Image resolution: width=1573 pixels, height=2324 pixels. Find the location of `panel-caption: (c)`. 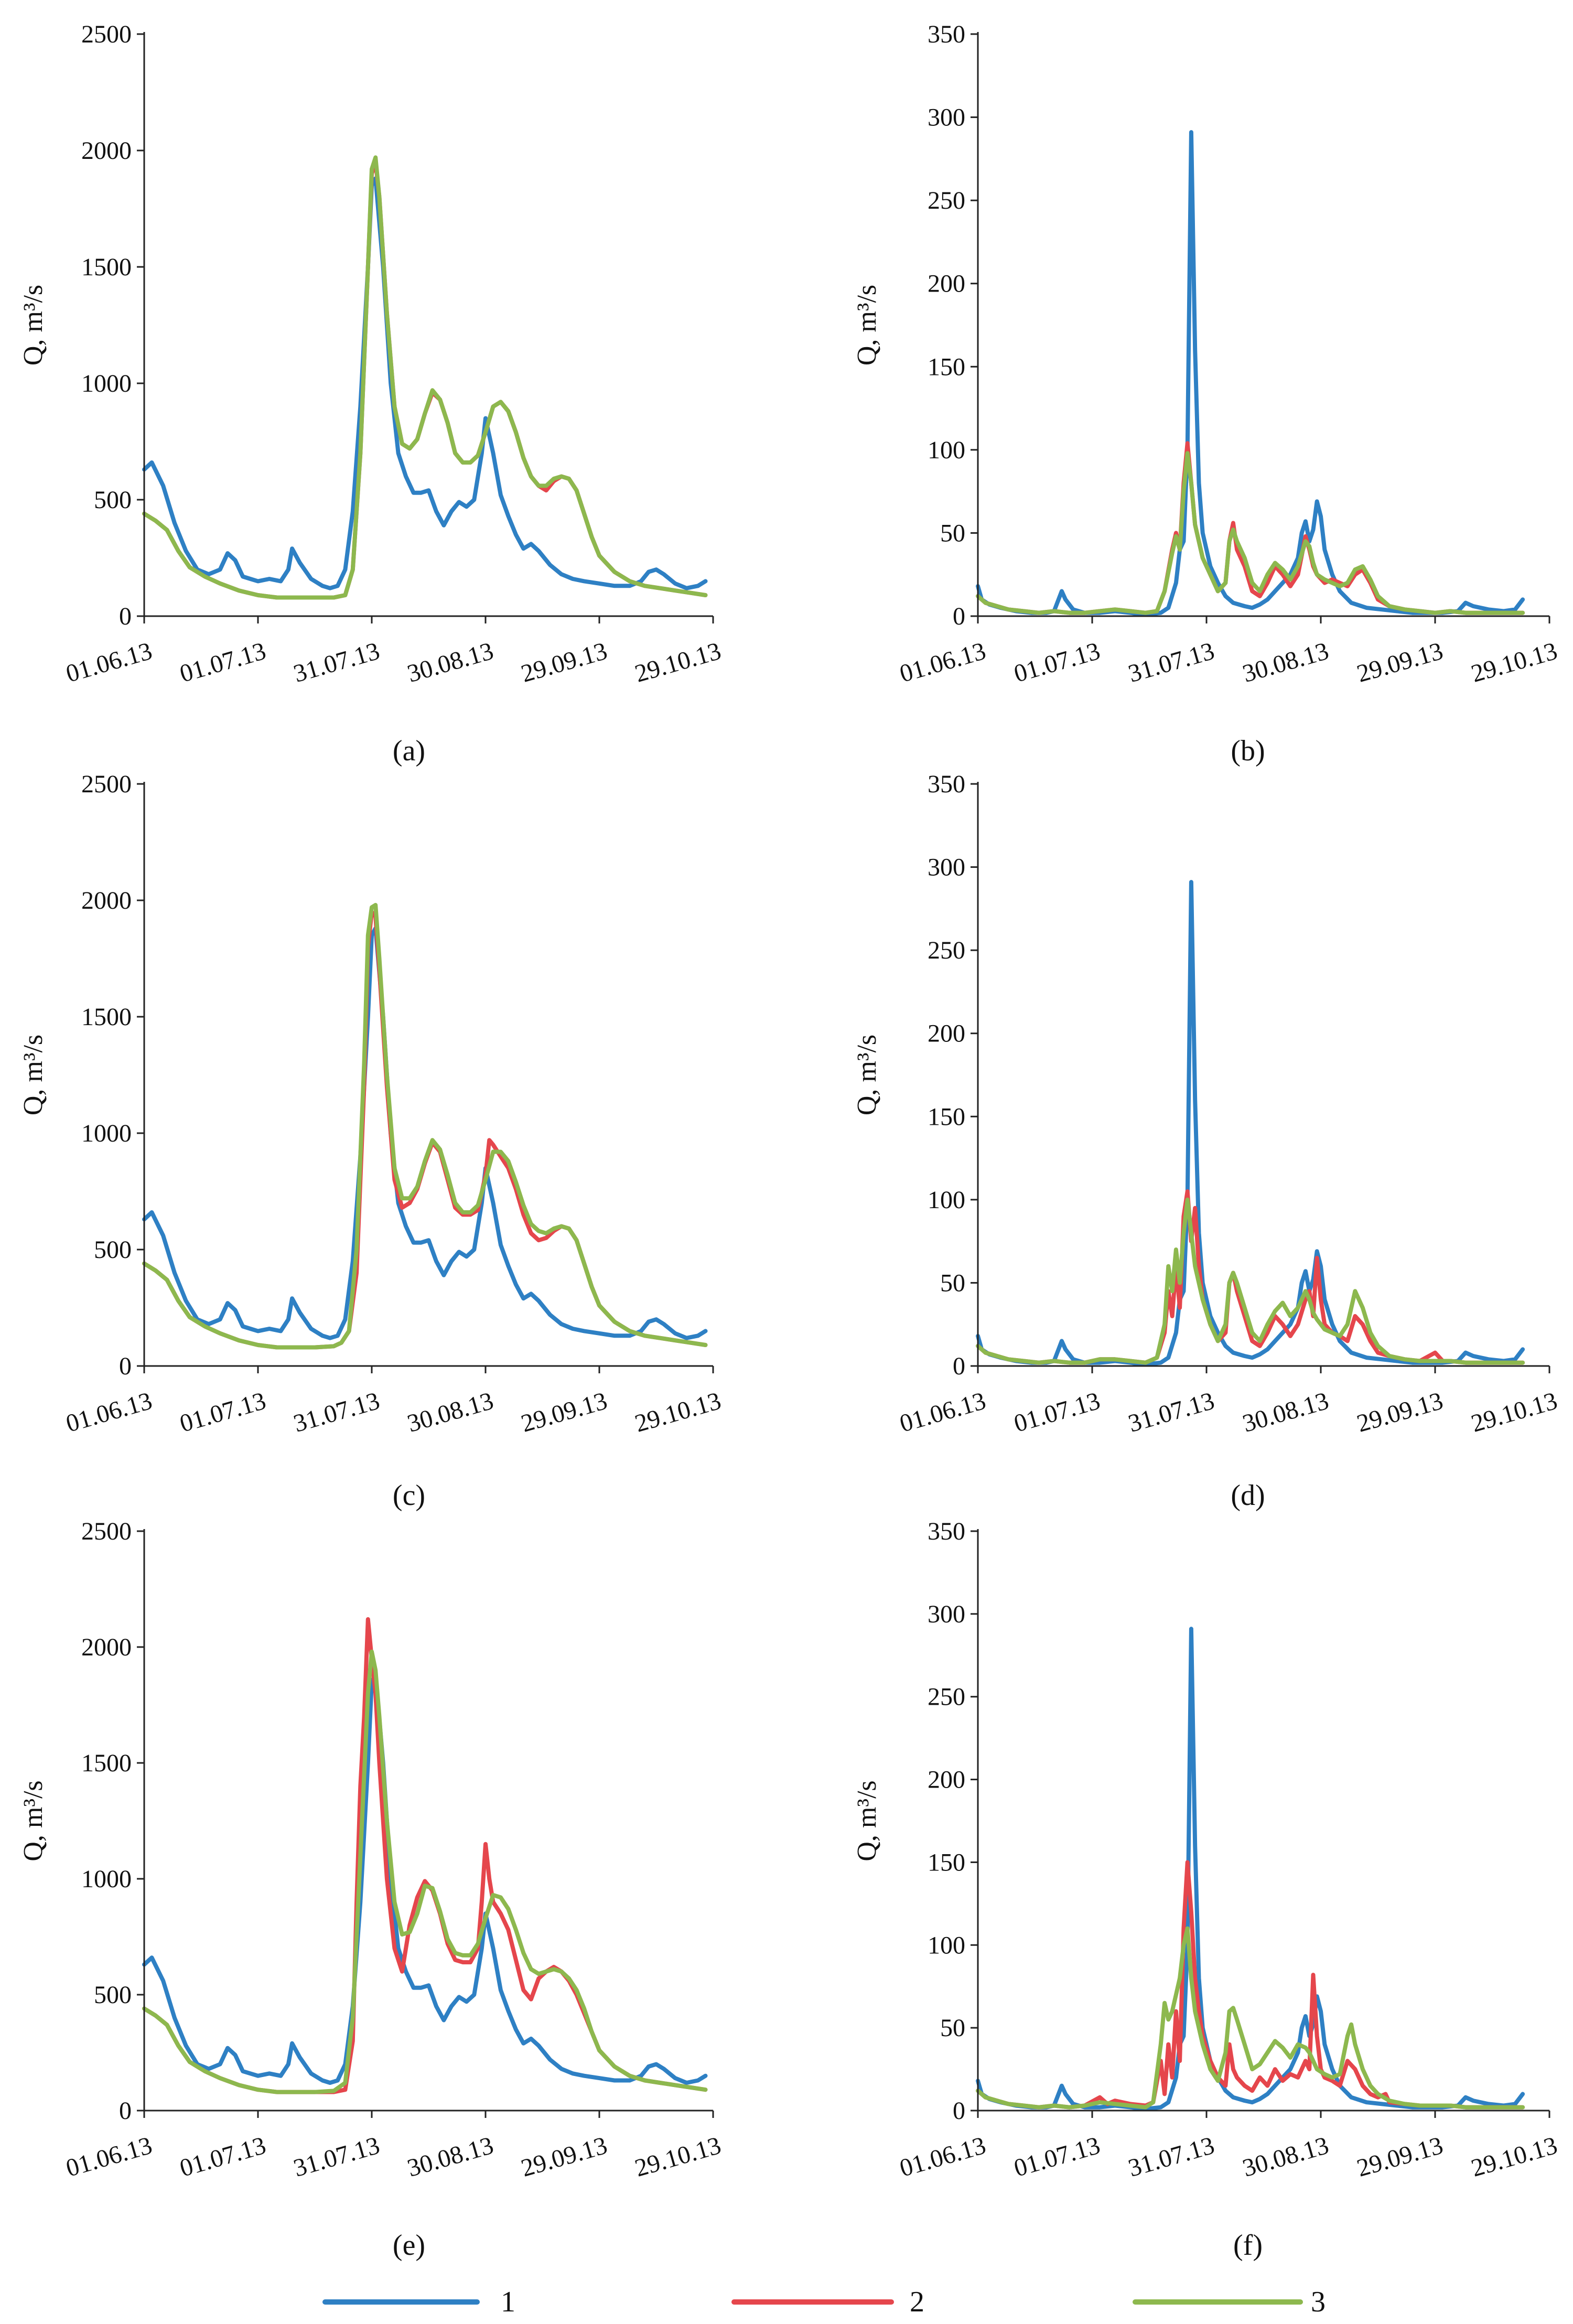

panel-caption: (c) is located at coordinates (409, 1496).